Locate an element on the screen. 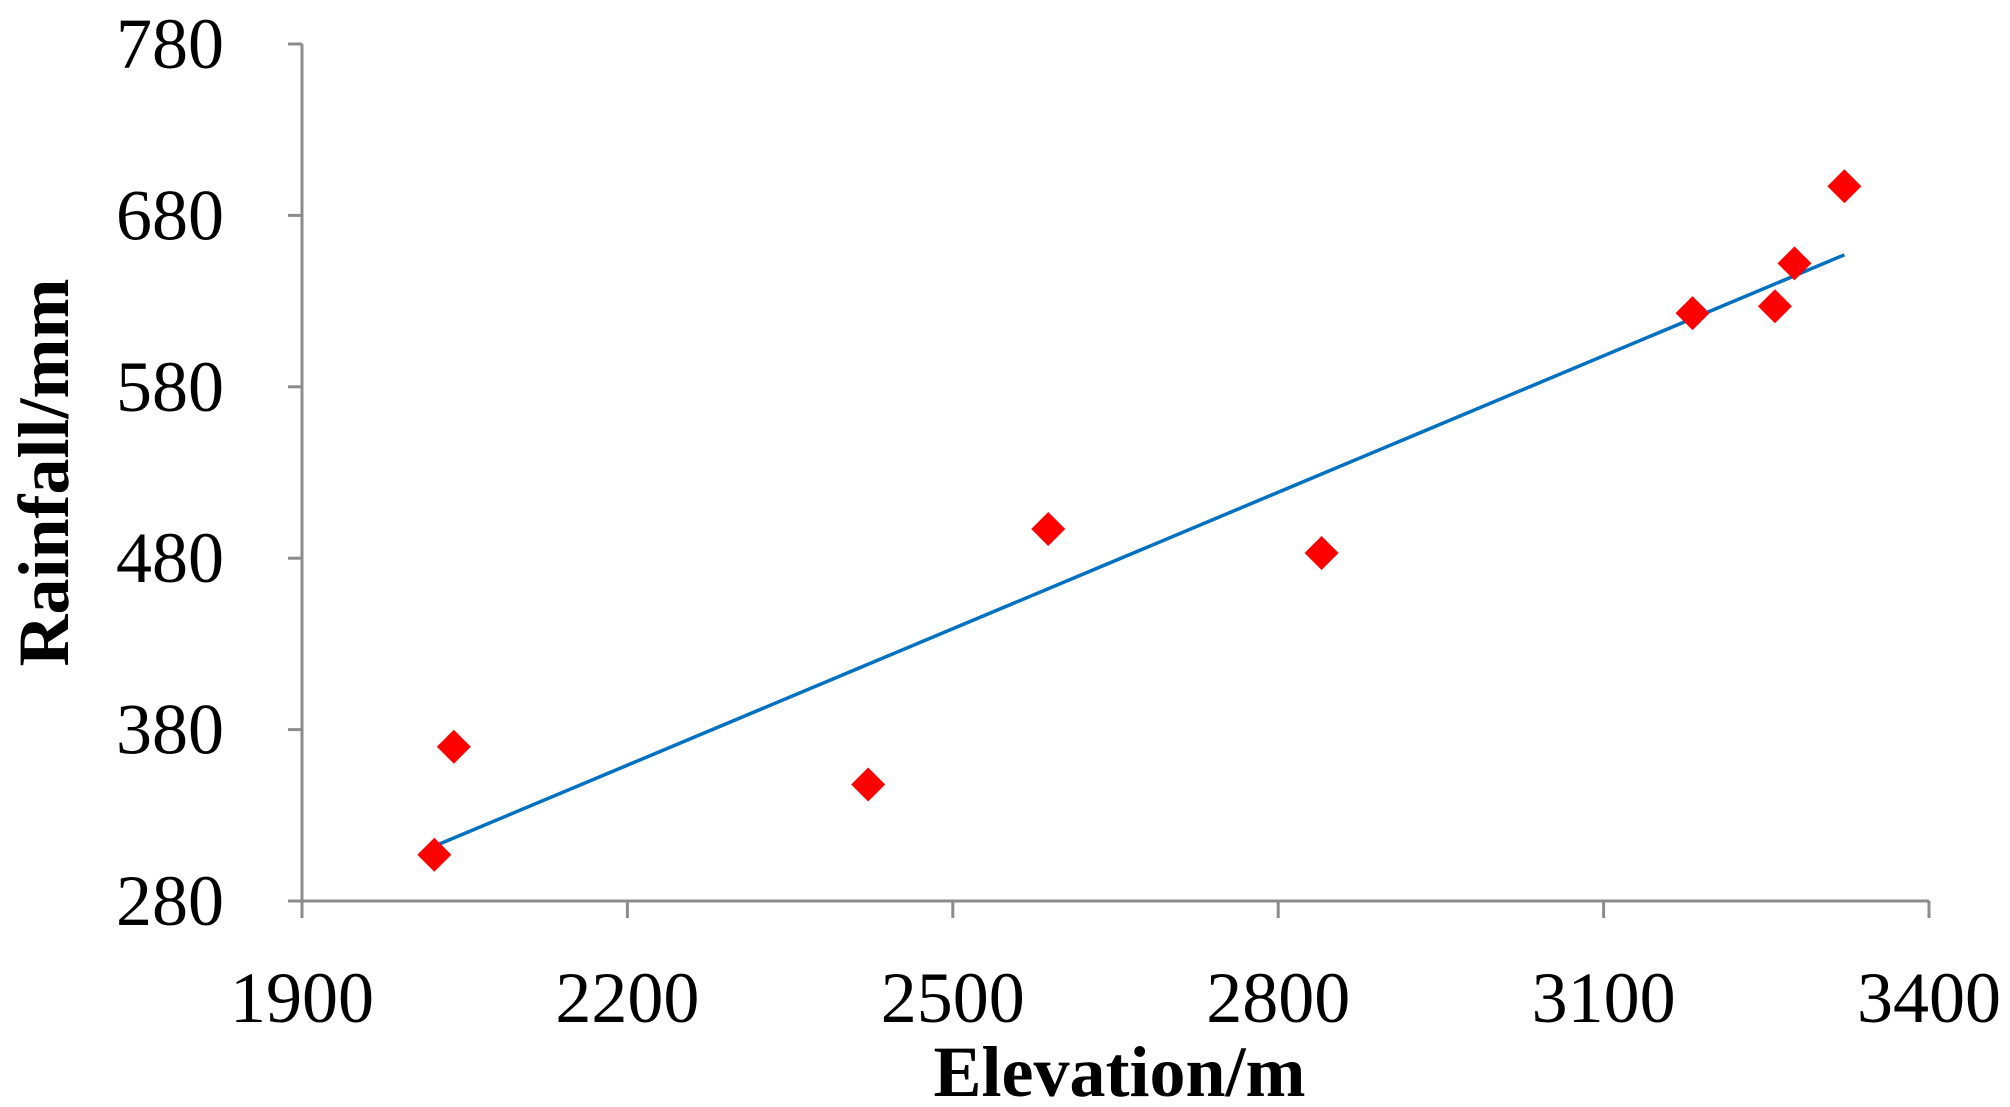  x-tick-label: 1900 is located at coordinates (302, 998).